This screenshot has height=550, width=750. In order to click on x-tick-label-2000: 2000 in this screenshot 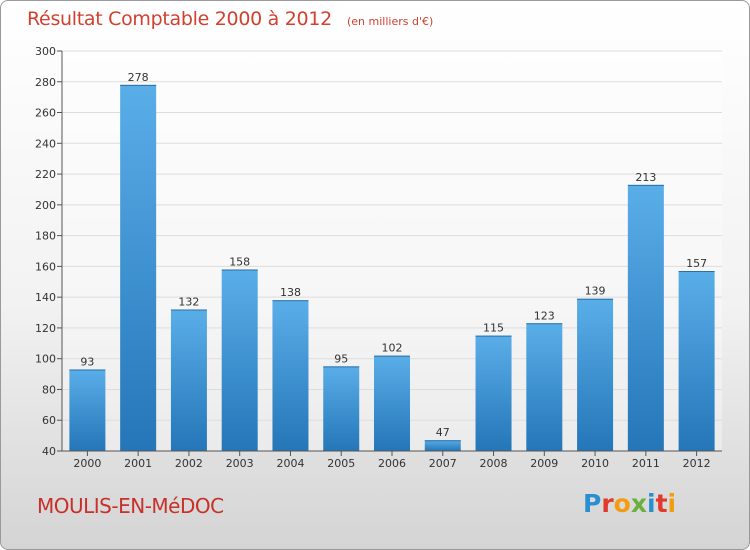, I will do `click(87, 463)`.